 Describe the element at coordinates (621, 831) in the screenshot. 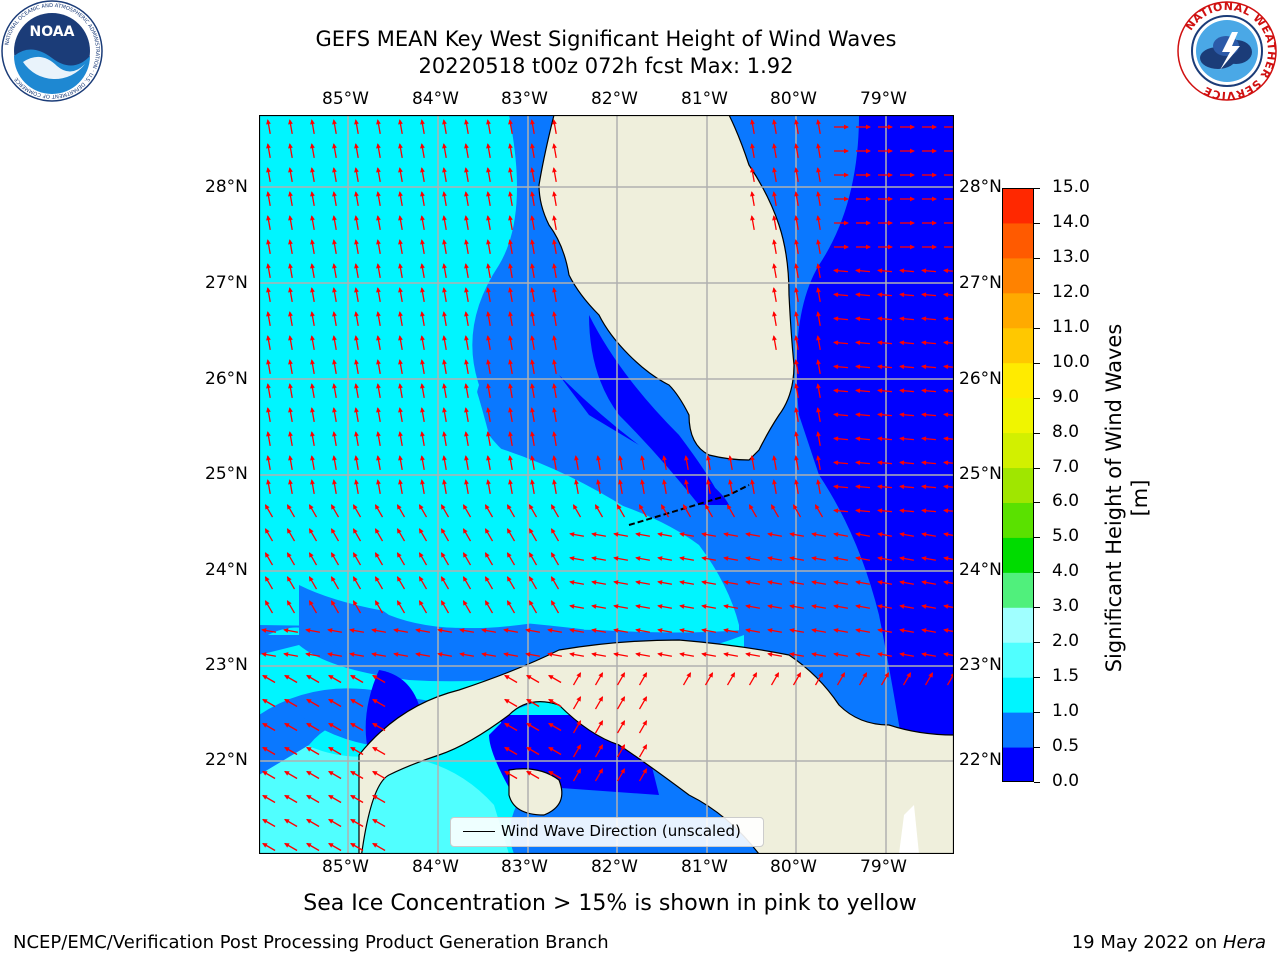

I see `legend-label: Wind Wave Direction (unscaled)` at that location.